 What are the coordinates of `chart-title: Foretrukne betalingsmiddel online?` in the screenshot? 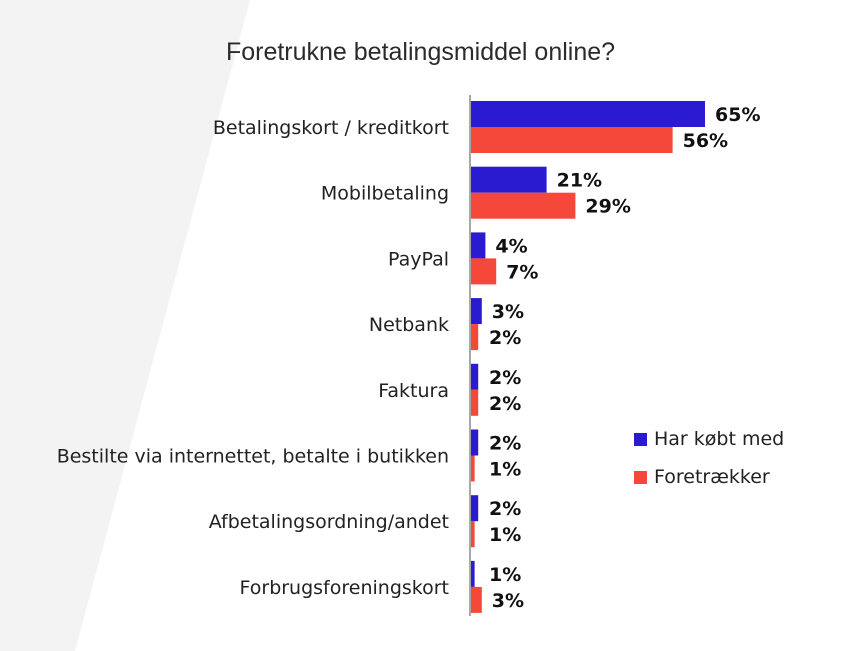 It's located at (420, 52).